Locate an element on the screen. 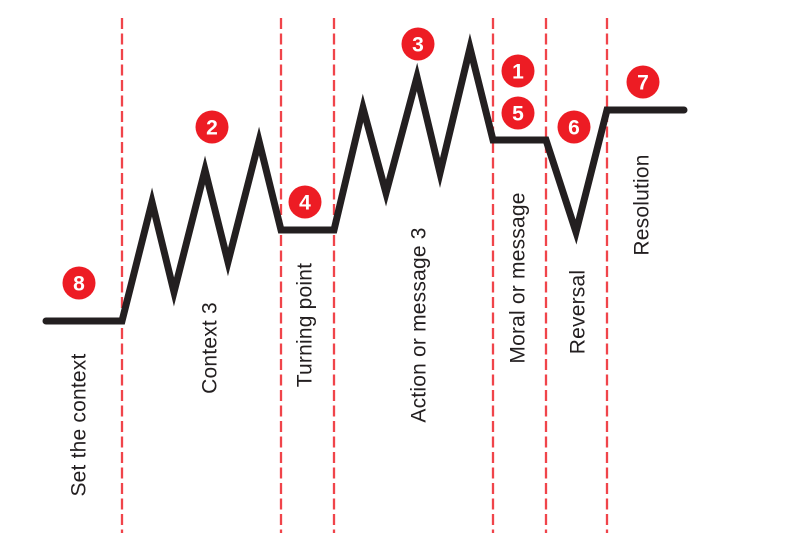 The image size is (800, 552). step-badge-number: 5 is located at coordinates (518, 114).